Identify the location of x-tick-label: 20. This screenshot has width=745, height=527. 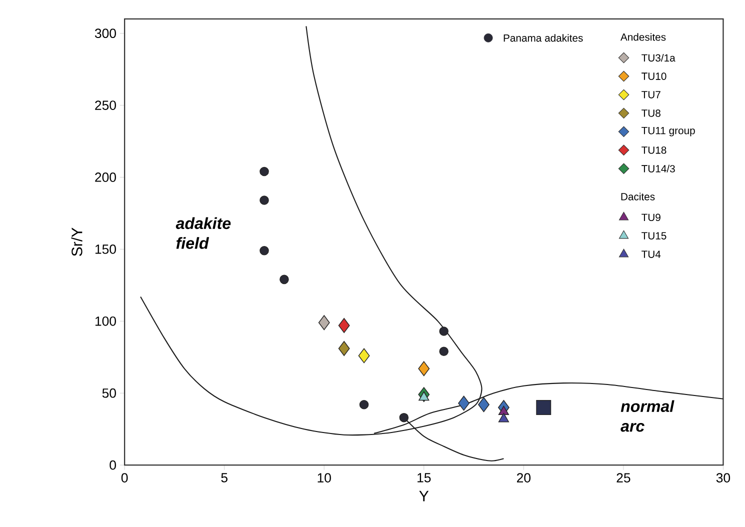
(523, 478).